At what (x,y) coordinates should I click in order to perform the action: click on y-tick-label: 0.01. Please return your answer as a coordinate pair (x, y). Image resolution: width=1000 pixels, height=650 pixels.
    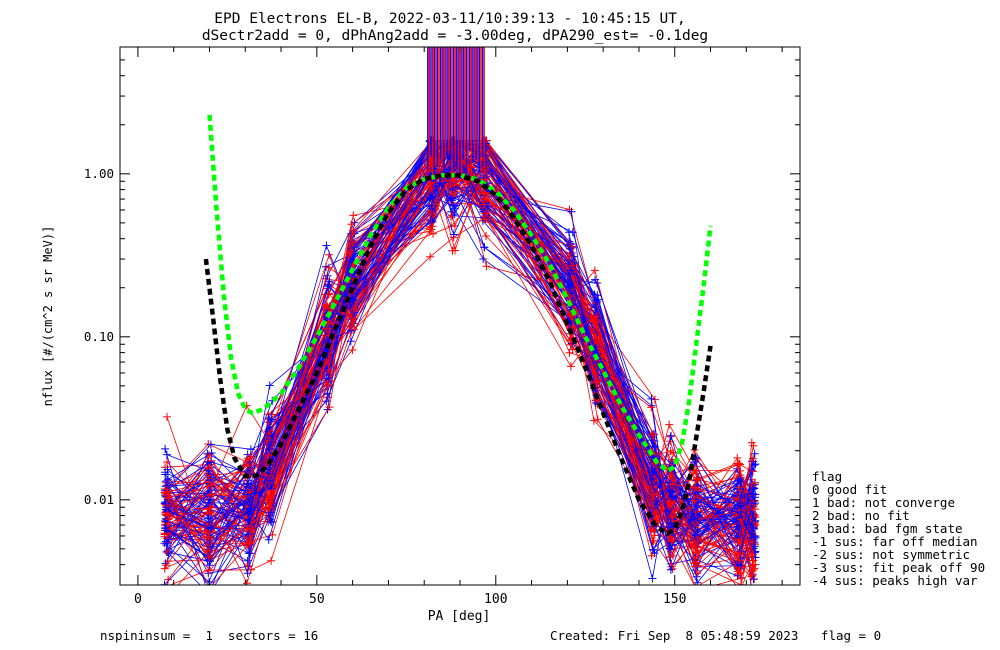
    Looking at the image, I should click on (99, 499).